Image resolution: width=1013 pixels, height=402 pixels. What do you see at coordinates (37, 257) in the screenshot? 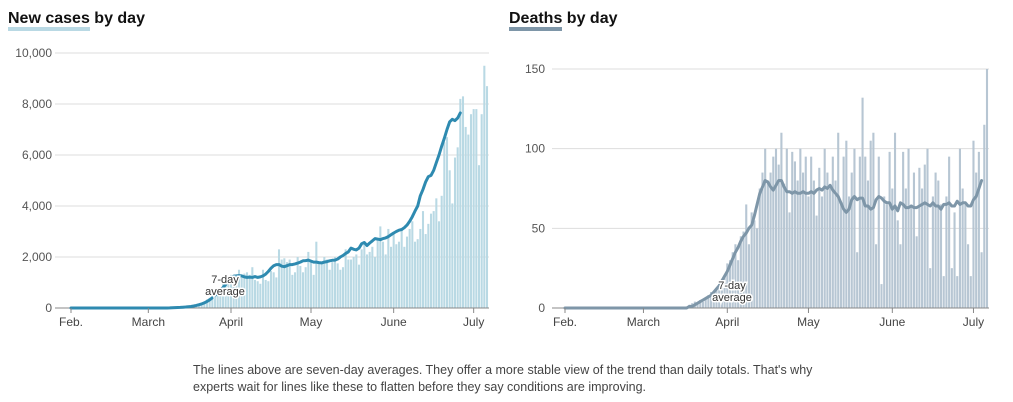
I see `cases-ytick-label: 2,000` at bounding box center [37, 257].